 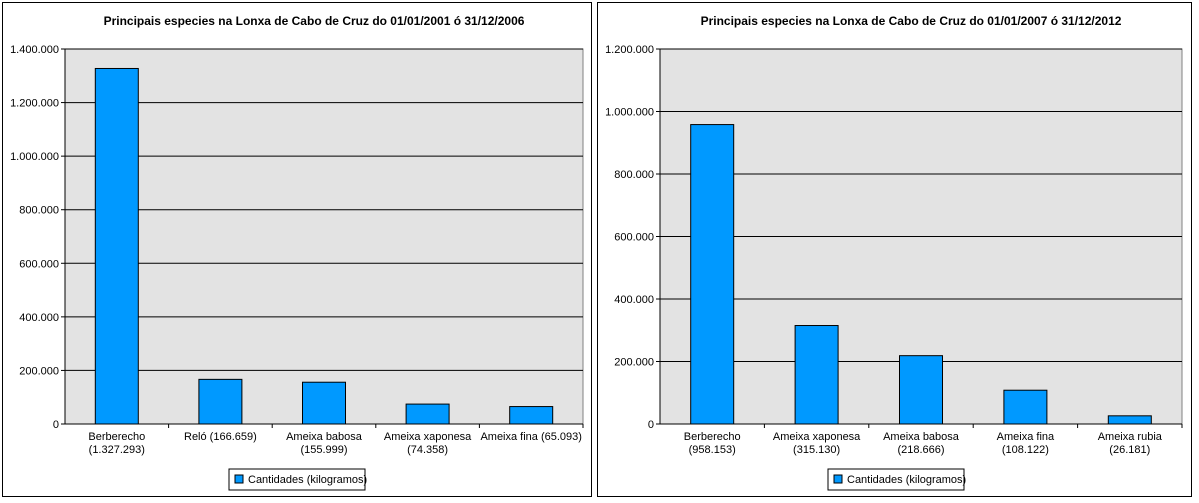 What do you see at coordinates (220, 437) in the screenshot?
I see `category-label: Reló (166.659)` at bounding box center [220, 437].